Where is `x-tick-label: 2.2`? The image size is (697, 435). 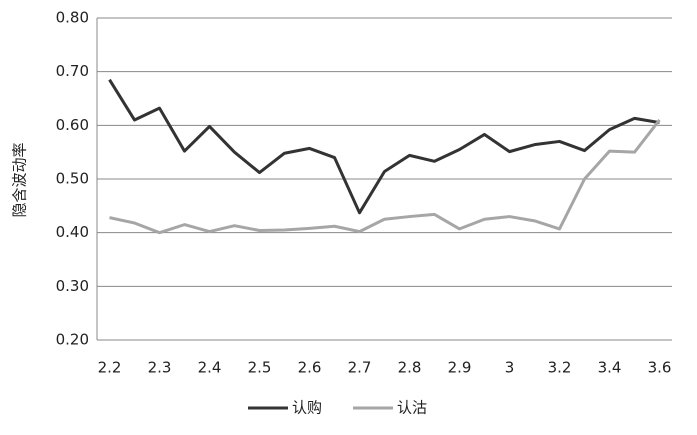
x-tick-label: 2.2 is located at coordinates (110, 368).